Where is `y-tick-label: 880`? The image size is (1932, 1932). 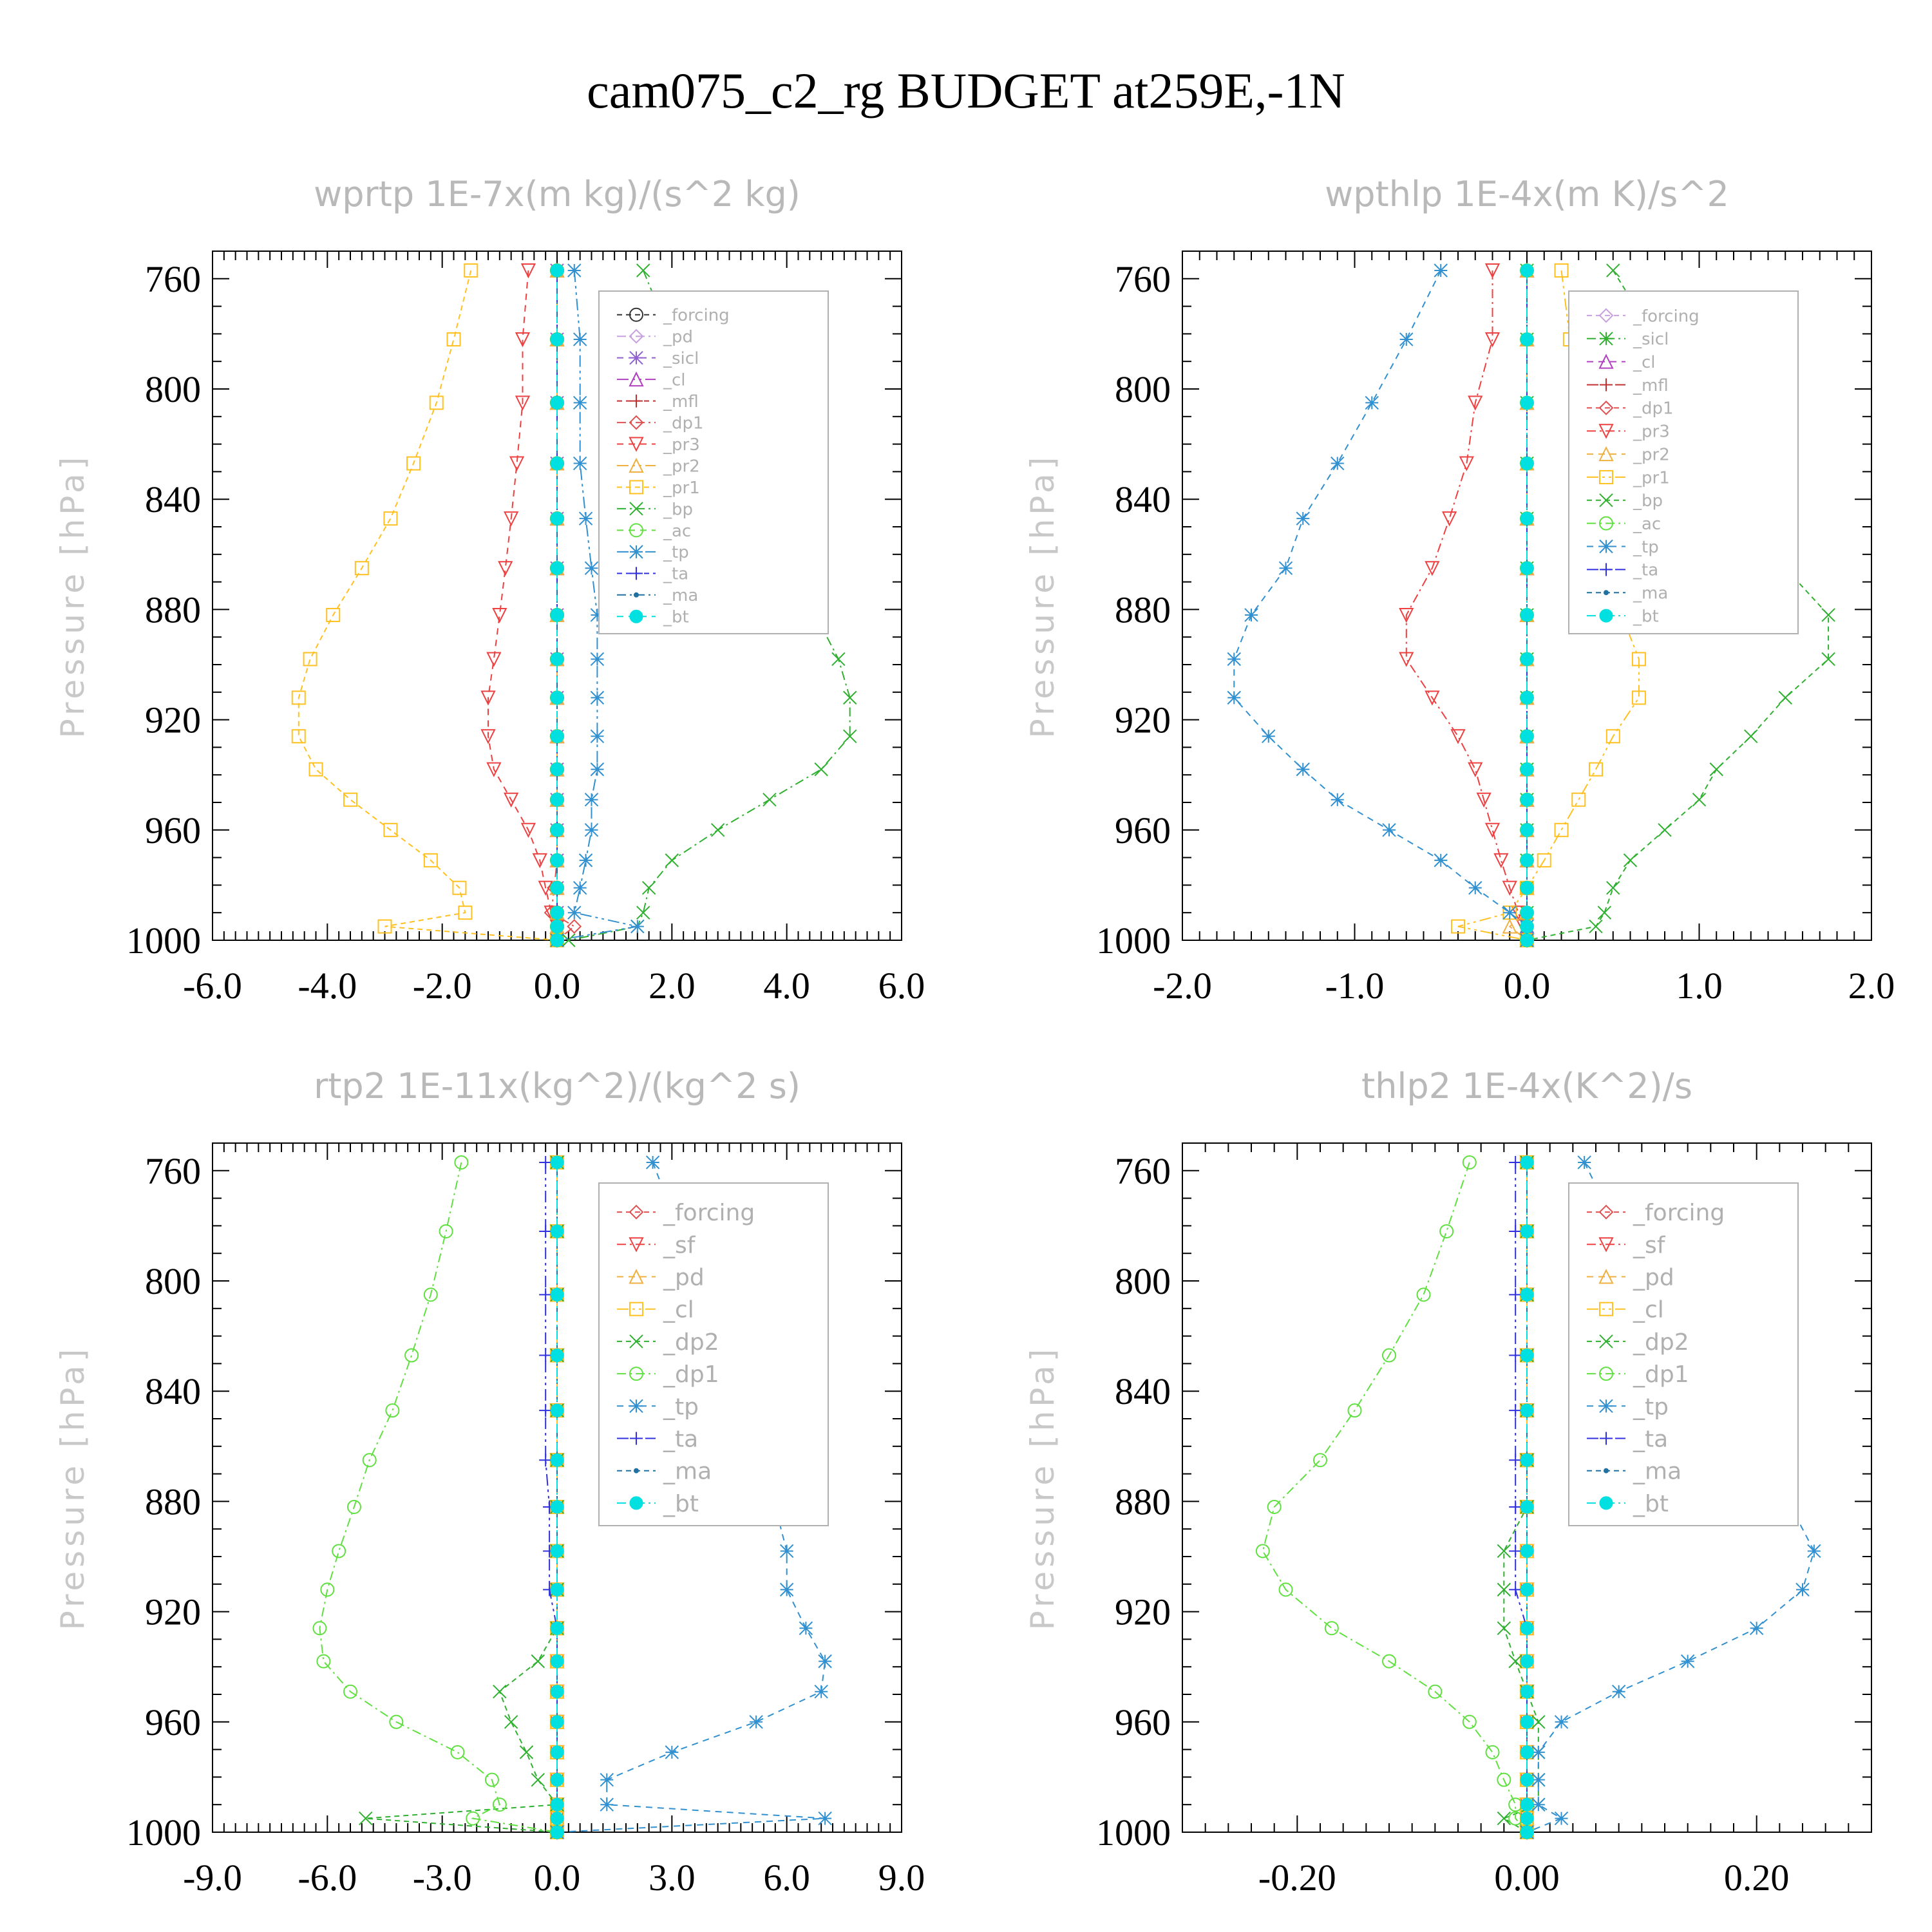 y-tick-label: 880 is located at coordinates (173, 1502).